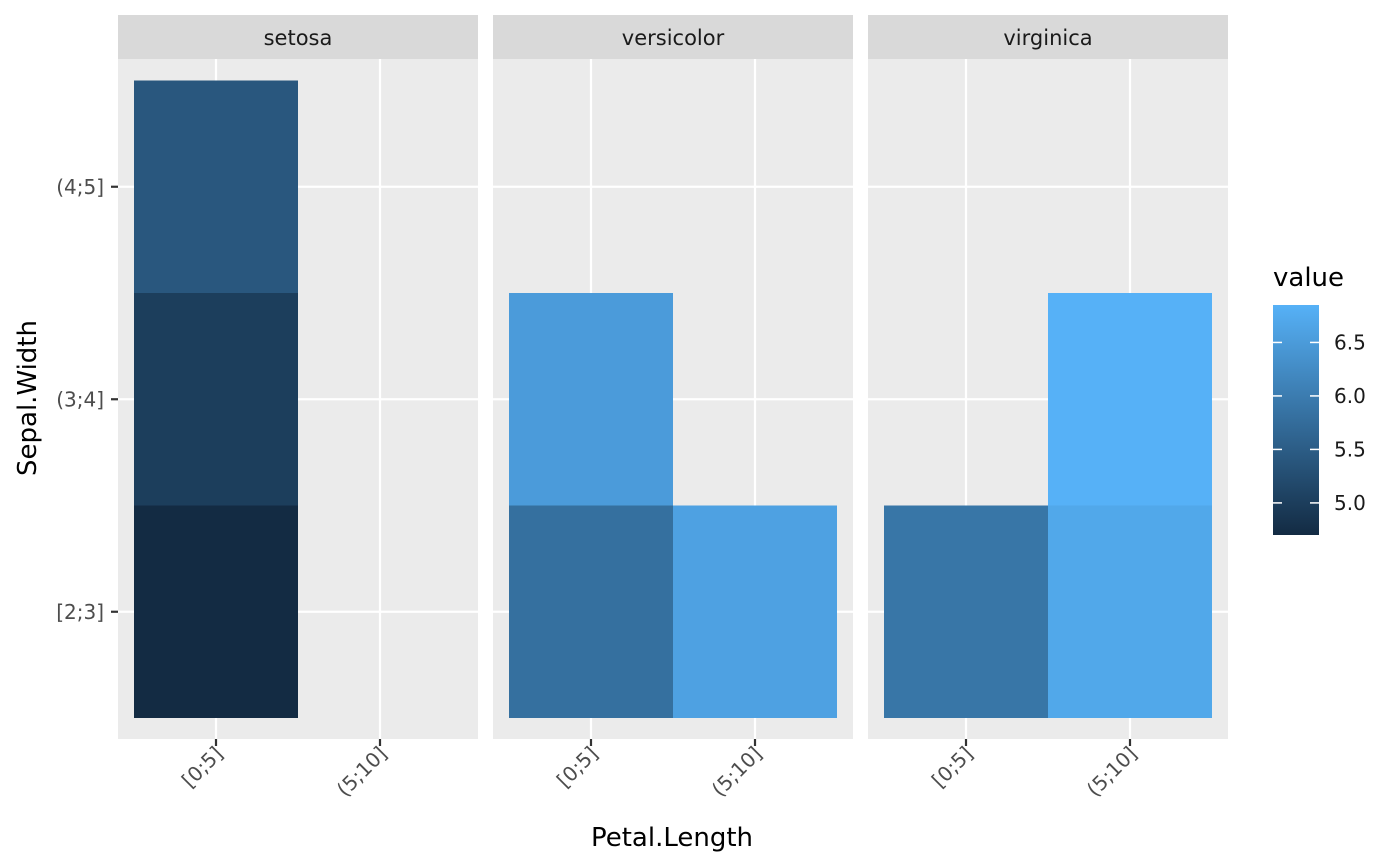 The height and width of the screenshot is (866, 1400). I want to click on legend-break-label: 5.5, so click(1350, 449).